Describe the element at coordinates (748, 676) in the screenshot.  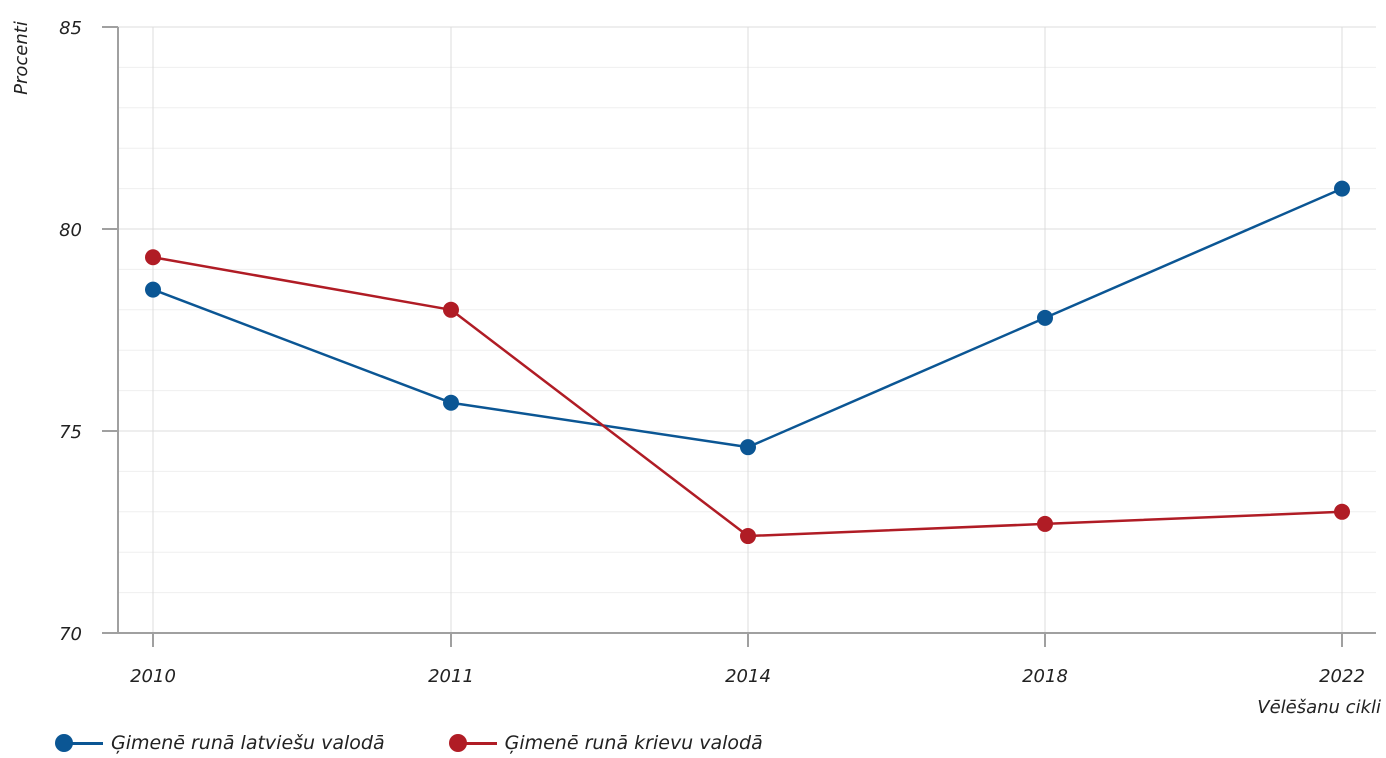
I see `x-tick-label-2014: 2014` at that location.